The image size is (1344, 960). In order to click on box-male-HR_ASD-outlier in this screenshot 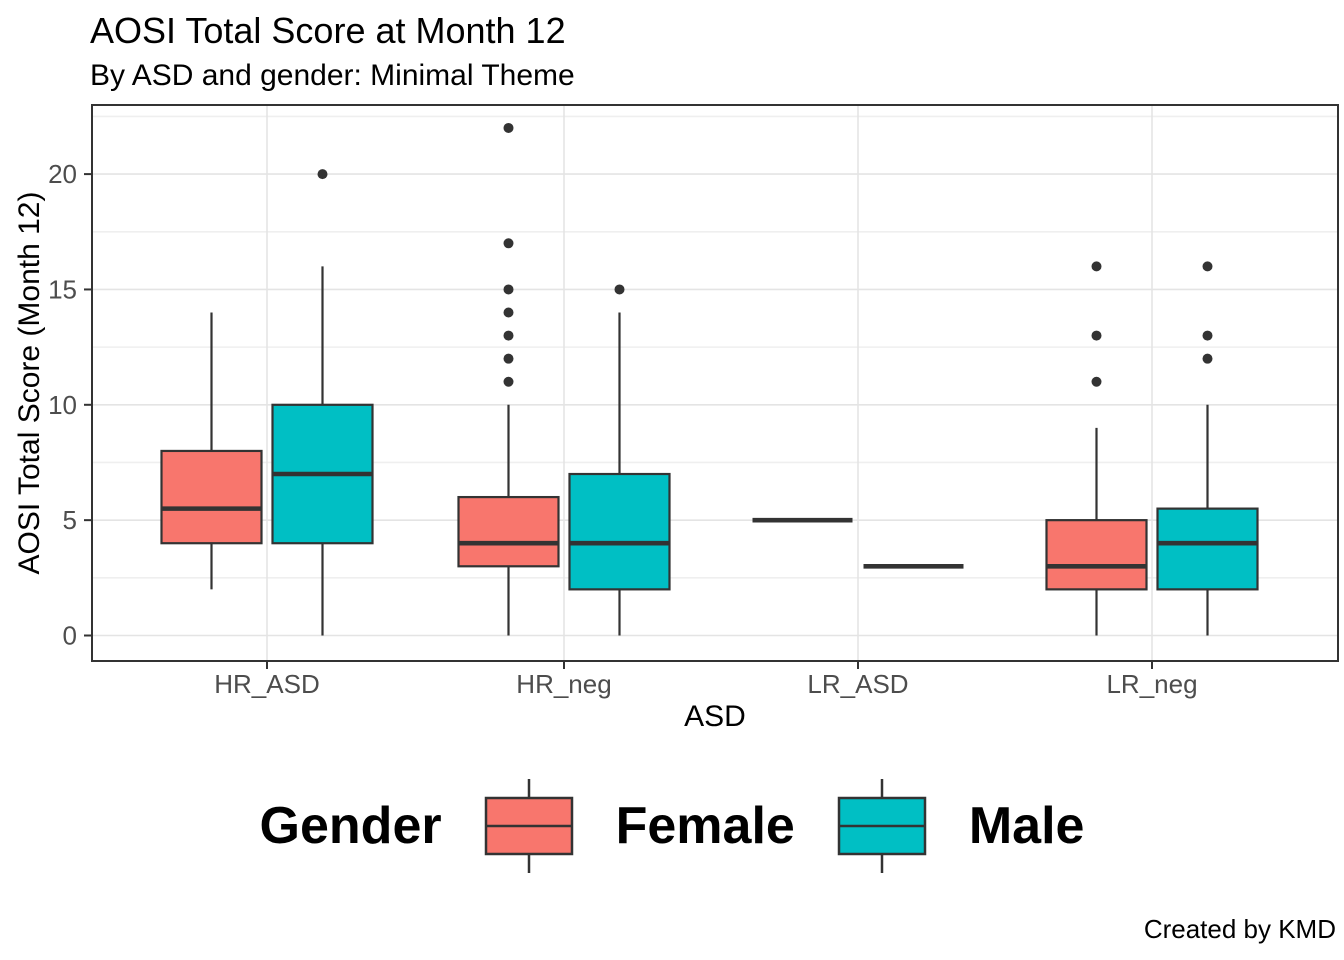, I will do `click(322, 174)`.